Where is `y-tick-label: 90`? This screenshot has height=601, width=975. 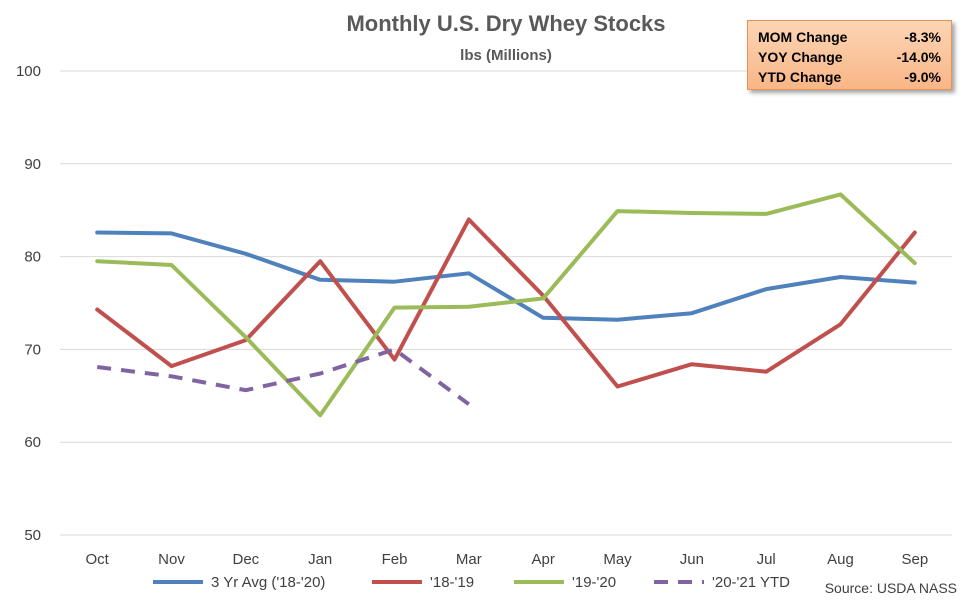
y-tick-label: 90 is located at coordinates (32, 164).